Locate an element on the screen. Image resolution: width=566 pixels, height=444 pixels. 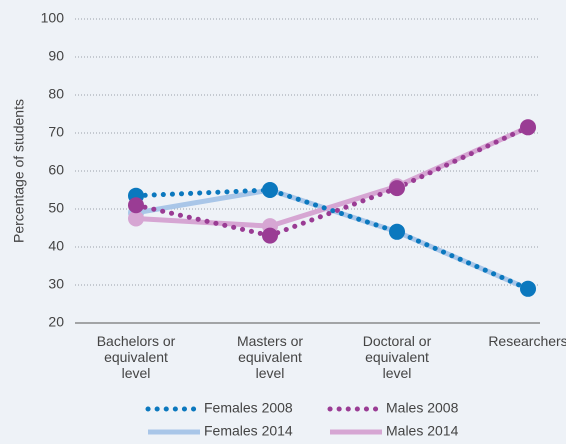
legend-label: Males 2008 is located at coordinates (422, 408).